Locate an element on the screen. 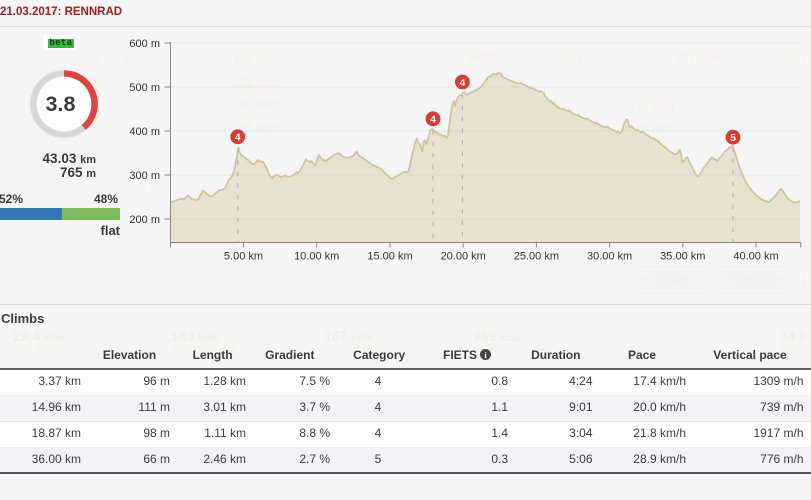 This screenshot has height=500, width=811. svg-text: 167 bpm is located at coordinates (348, 336).